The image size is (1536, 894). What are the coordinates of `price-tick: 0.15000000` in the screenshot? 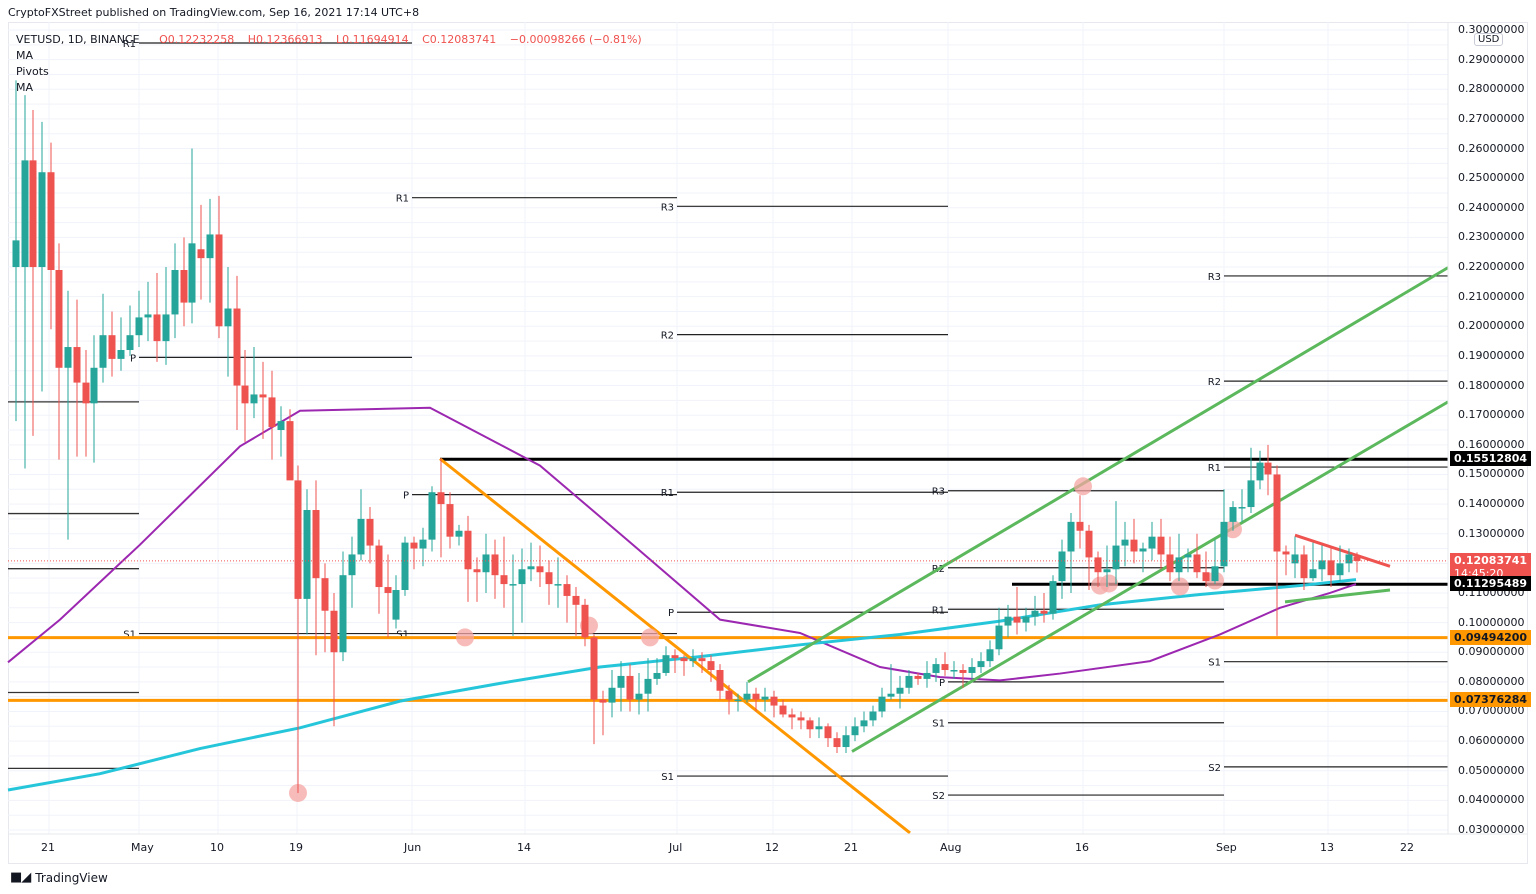 It's located at (1491, 474).